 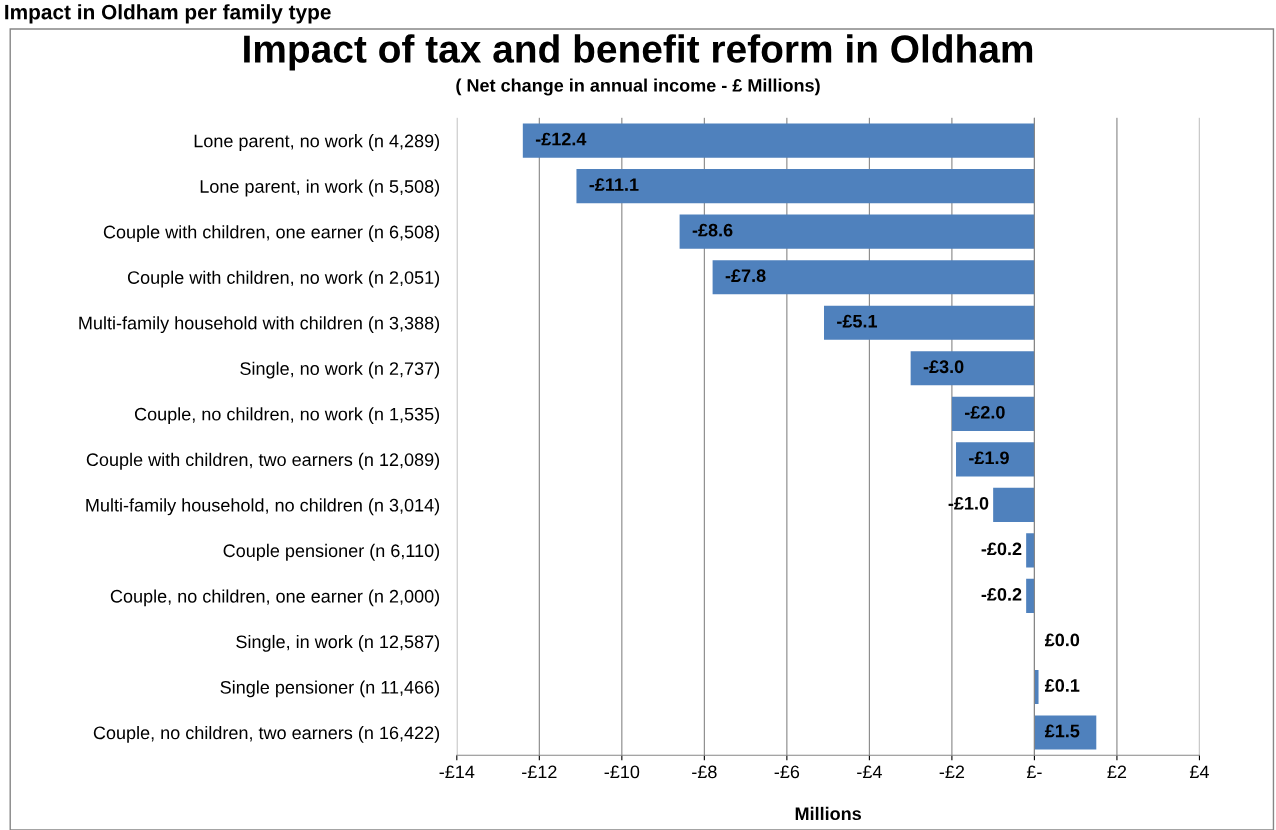 I want to click on x-tick-label: -£8, so click(x=704, y=772).